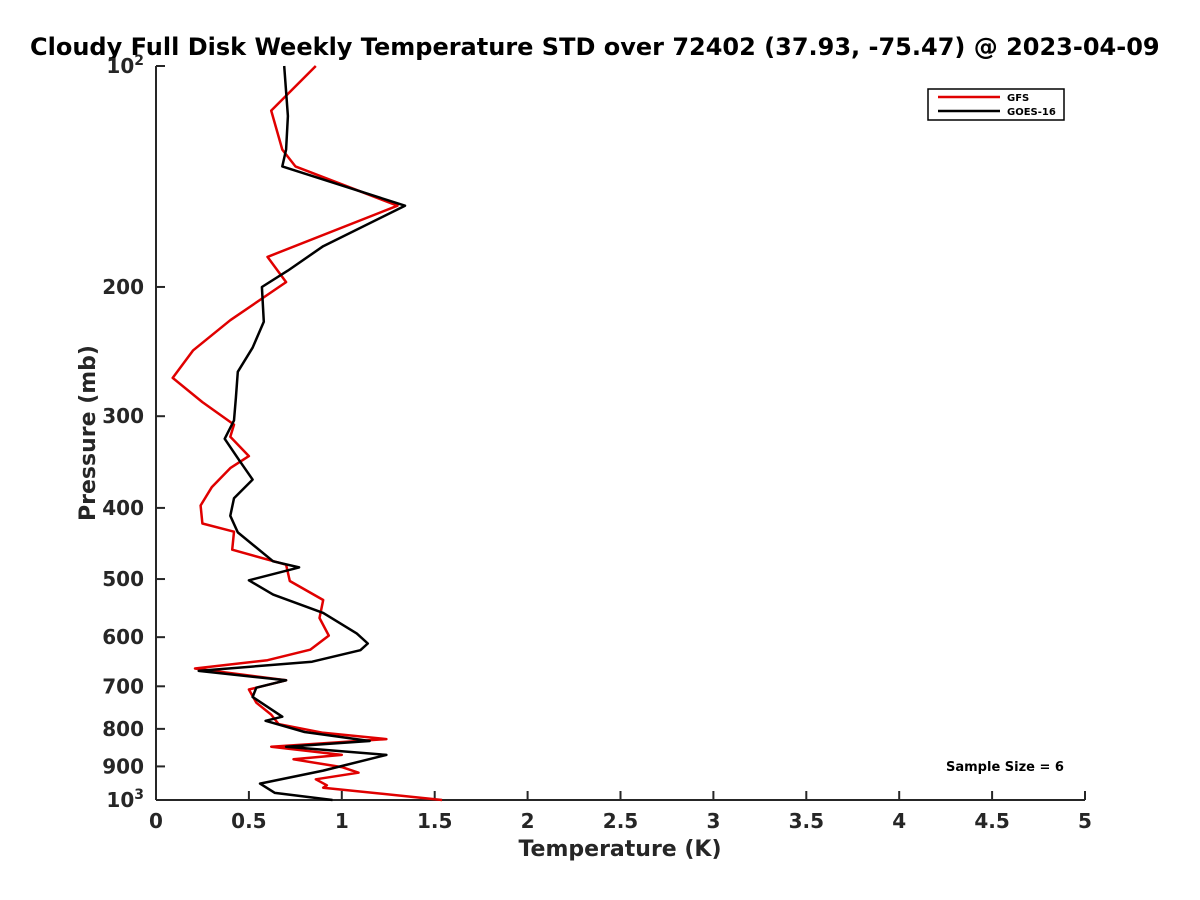  What do you see at coordinates (1018, 98) in the screenshot?
I see `legend-gfs-label: GFS` at bounding box center [1018, 98].